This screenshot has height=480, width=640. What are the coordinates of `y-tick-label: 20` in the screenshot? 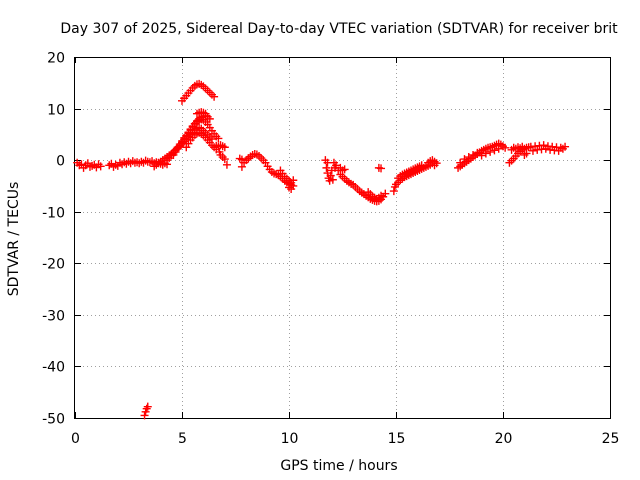 It's located at (56, 59).